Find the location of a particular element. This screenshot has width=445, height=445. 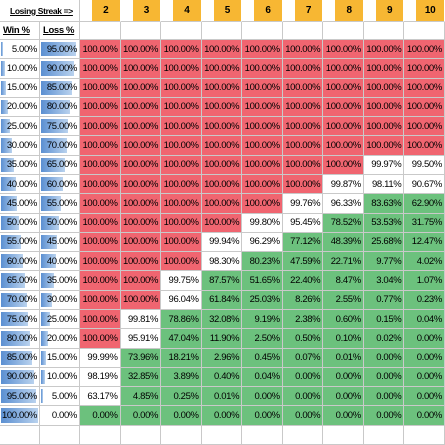

probability-cell: 0.25% is located at coordinates (181, 397).